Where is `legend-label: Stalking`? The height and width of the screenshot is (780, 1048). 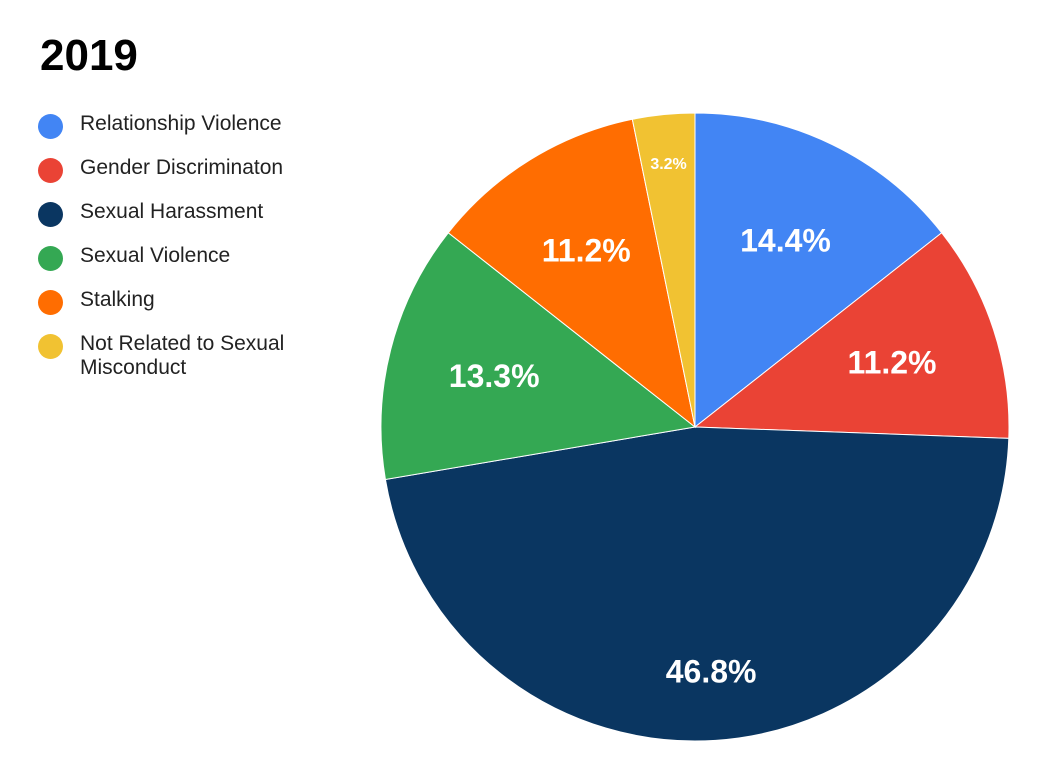 legend-label: Stalking is located at coordinates (117, 299).